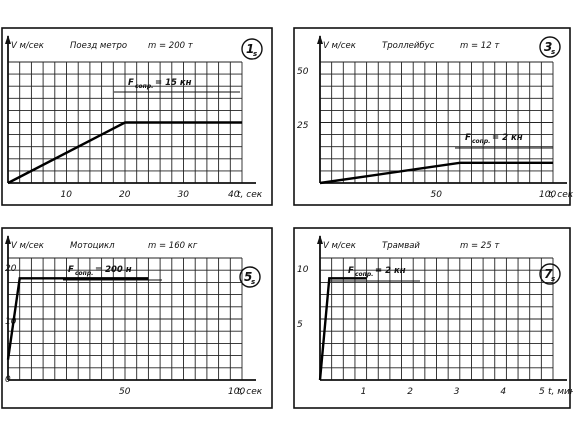  I want to click on x-tick-label: 1, so click(364, 392).